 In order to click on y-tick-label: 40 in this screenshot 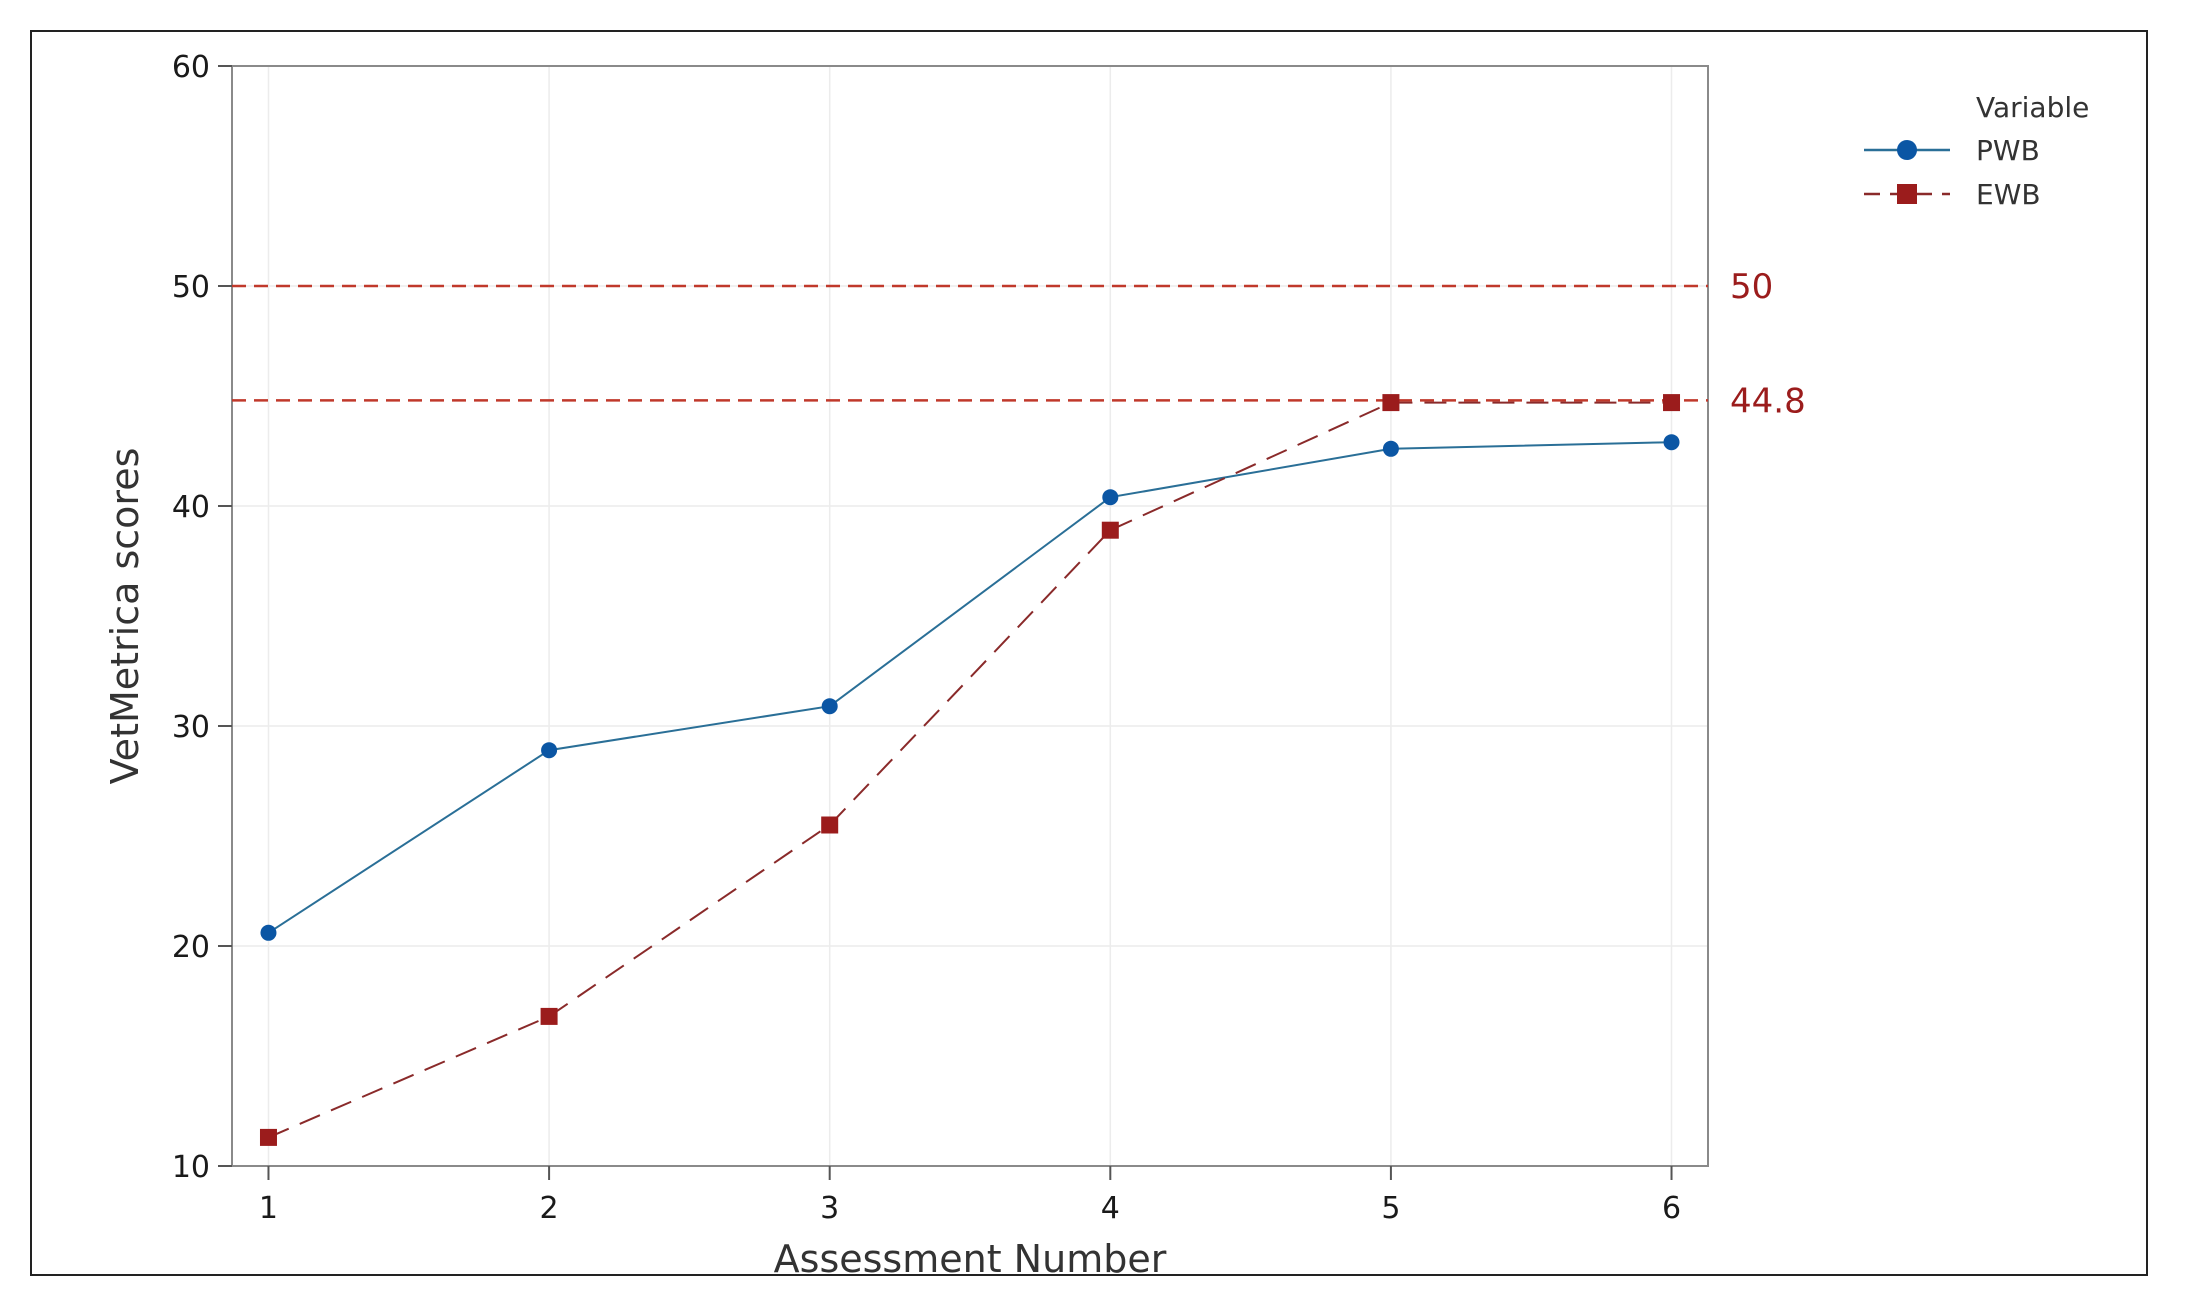, I will do `click(191, 507)`.